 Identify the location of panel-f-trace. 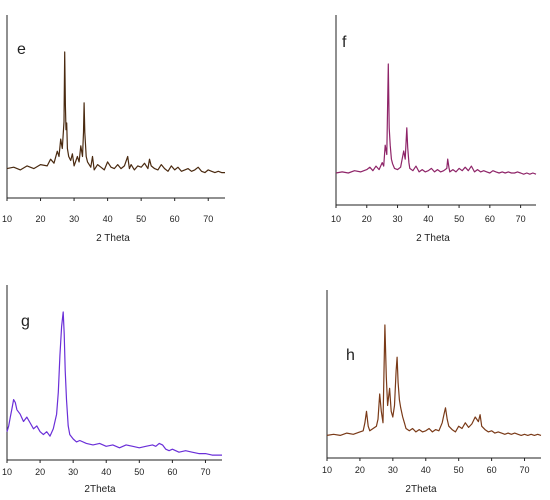
(436, 119).